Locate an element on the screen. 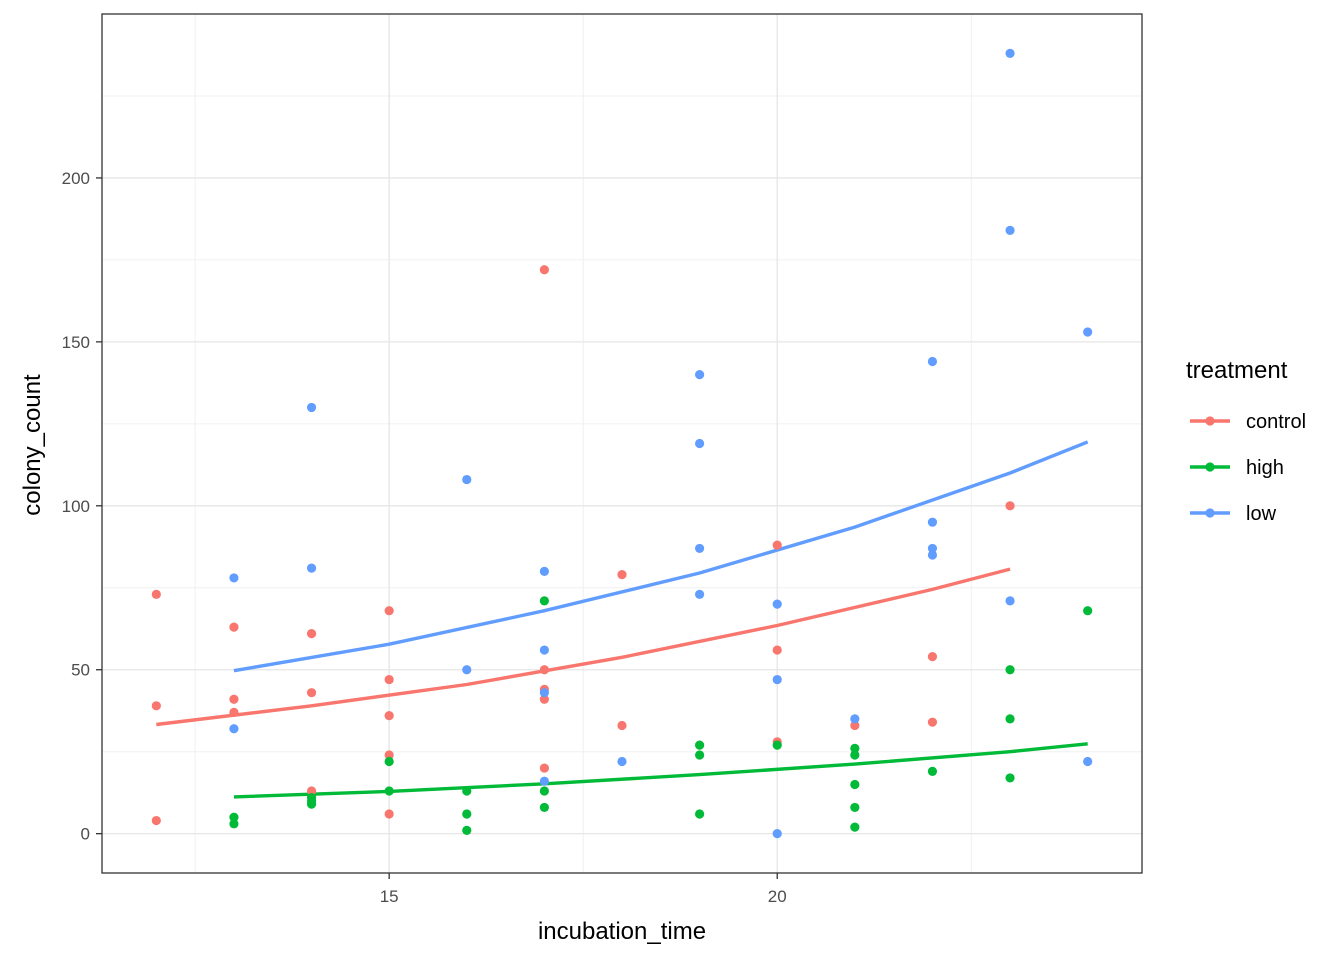 The width and height of the screenshot is (1344, 960). legend-label: low is located at coordinates (1261, 514).